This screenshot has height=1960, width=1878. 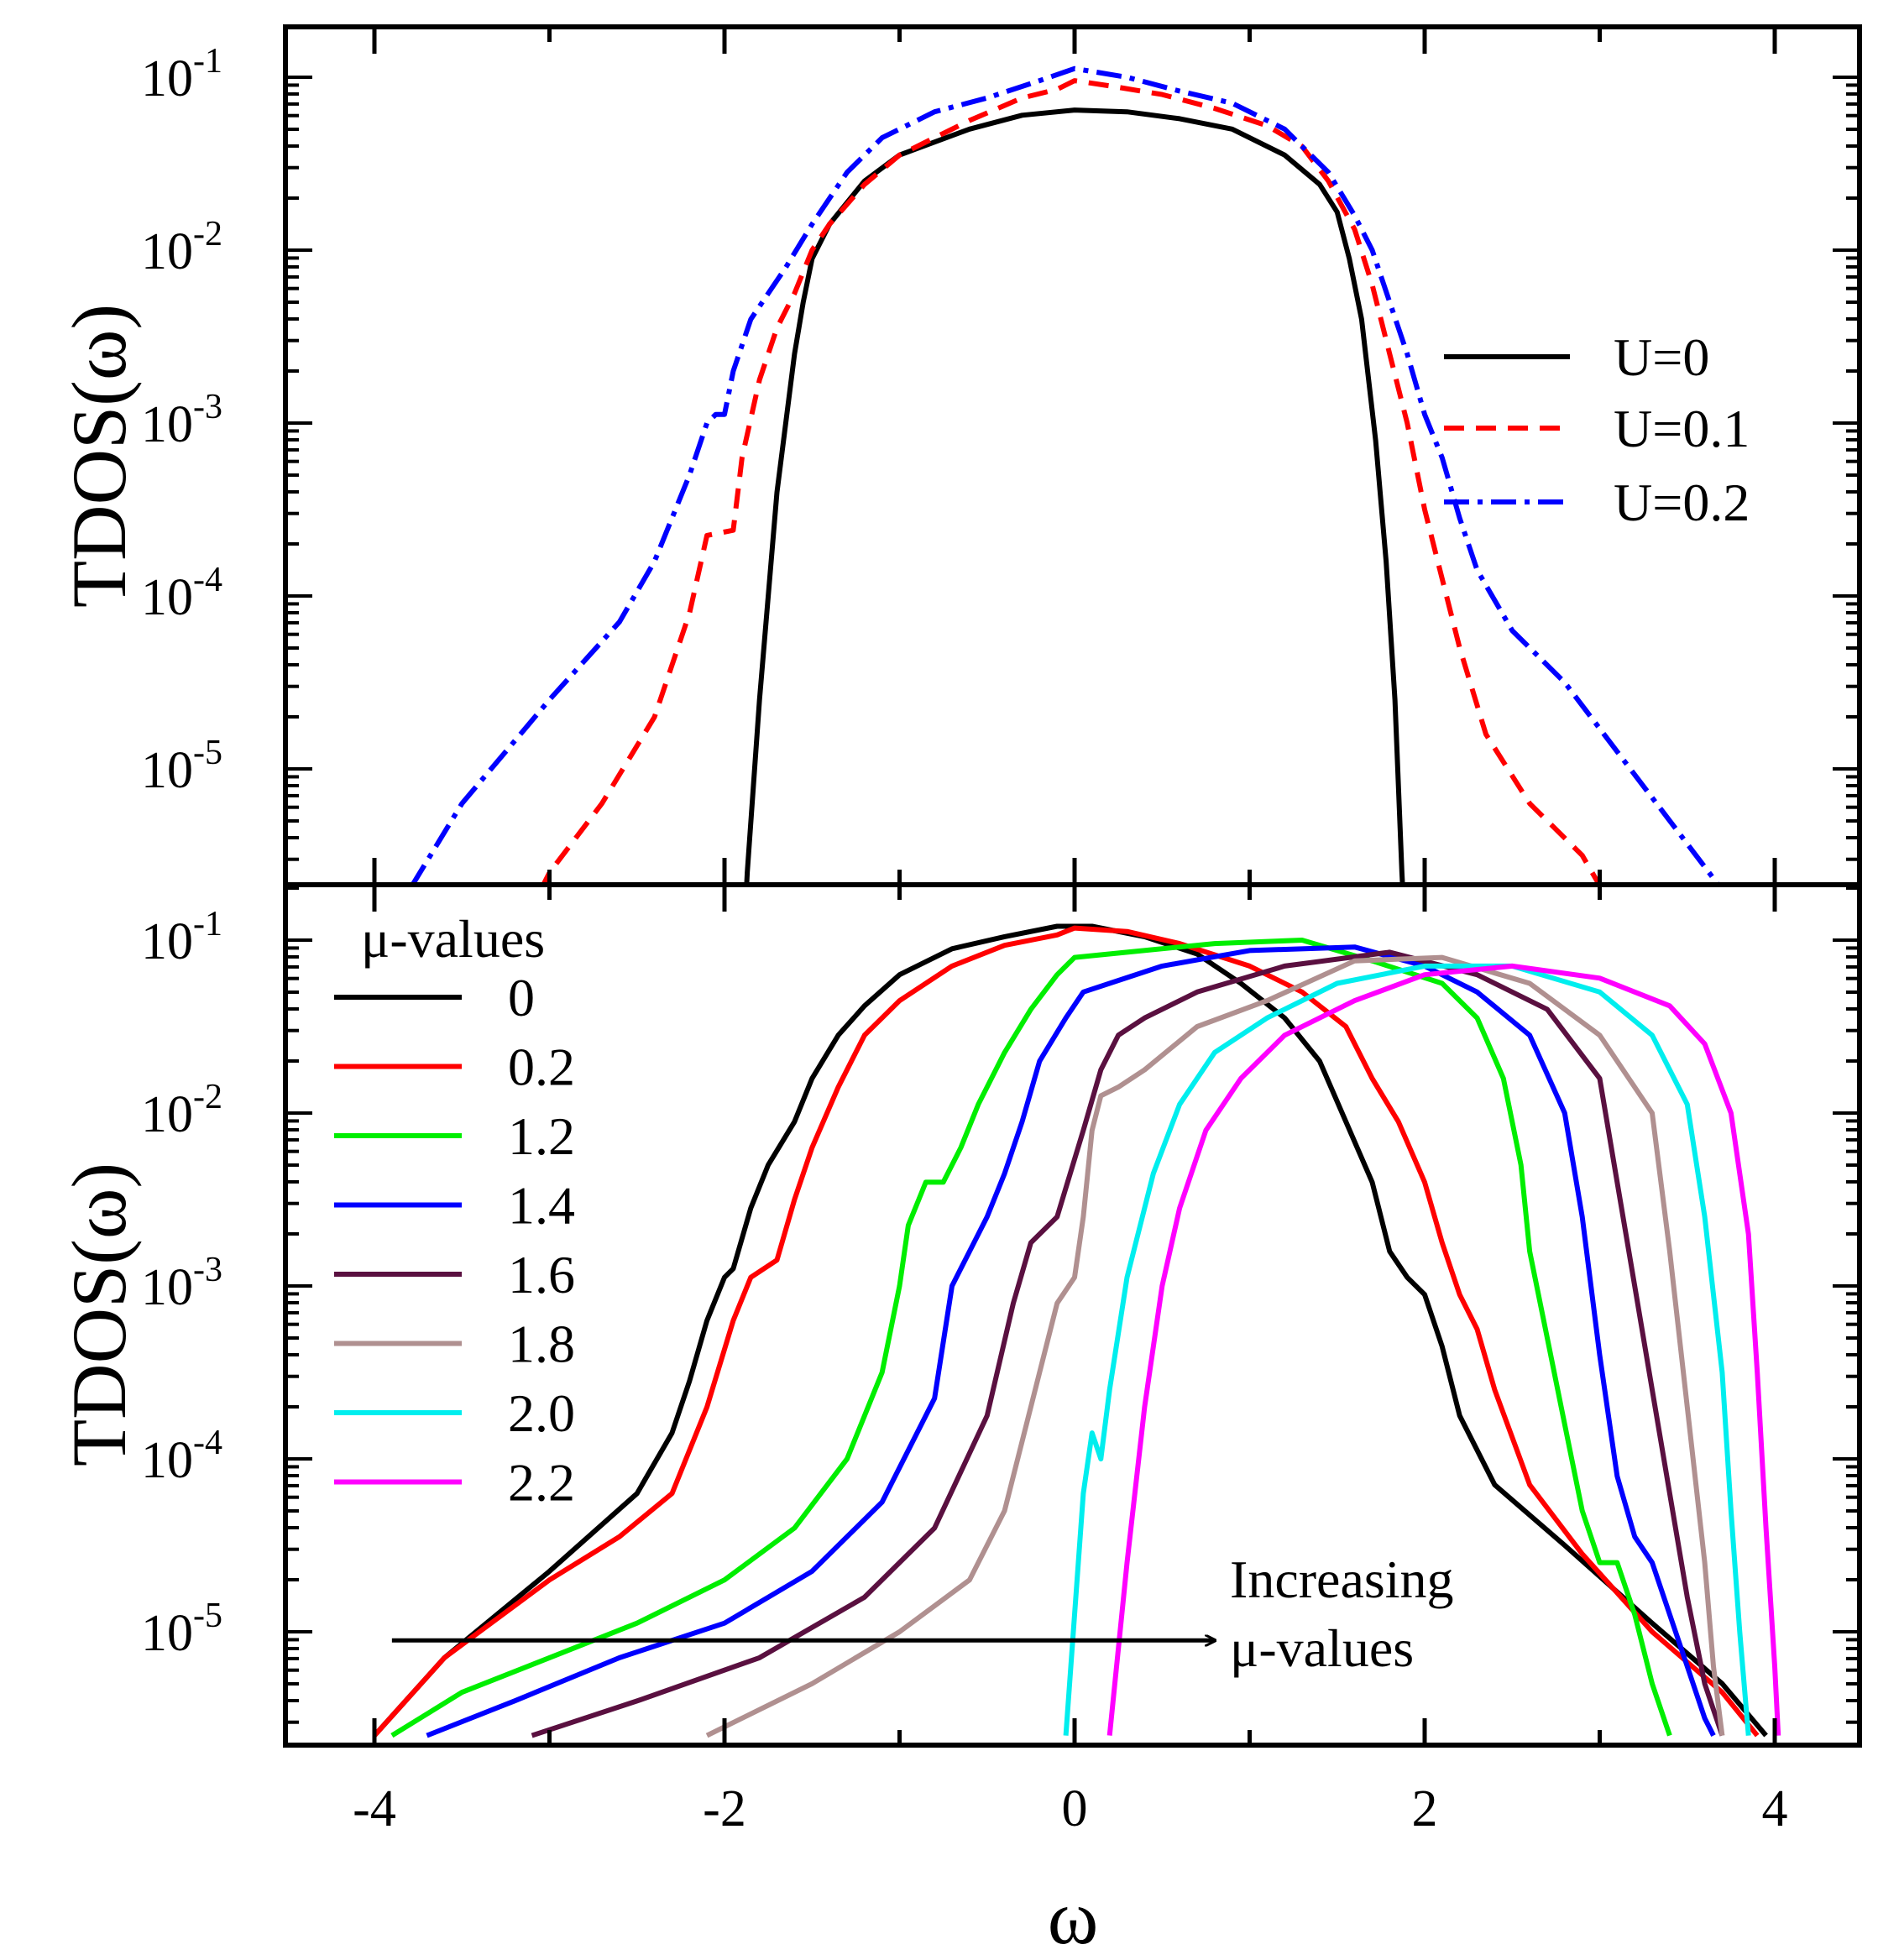 What do you see at coordinates (541, 1483) in the screenshot?
I see `legend-label-mu-2.2: 2.2` at bounding box center [541, 1483].